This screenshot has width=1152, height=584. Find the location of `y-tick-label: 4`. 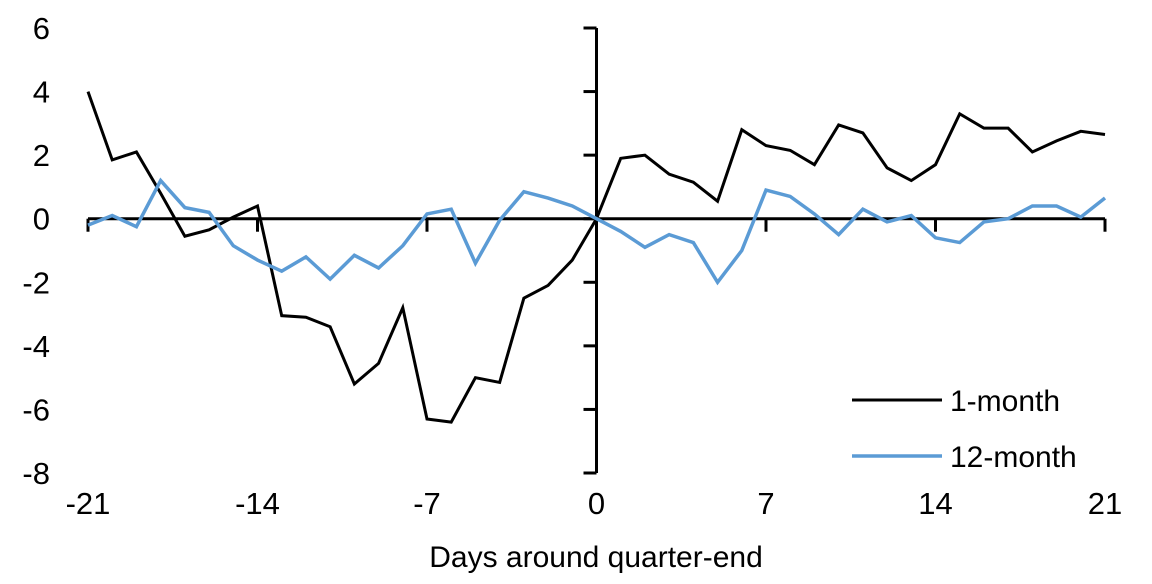

y-tick-label: 4 is located at coordinates (41, 92).